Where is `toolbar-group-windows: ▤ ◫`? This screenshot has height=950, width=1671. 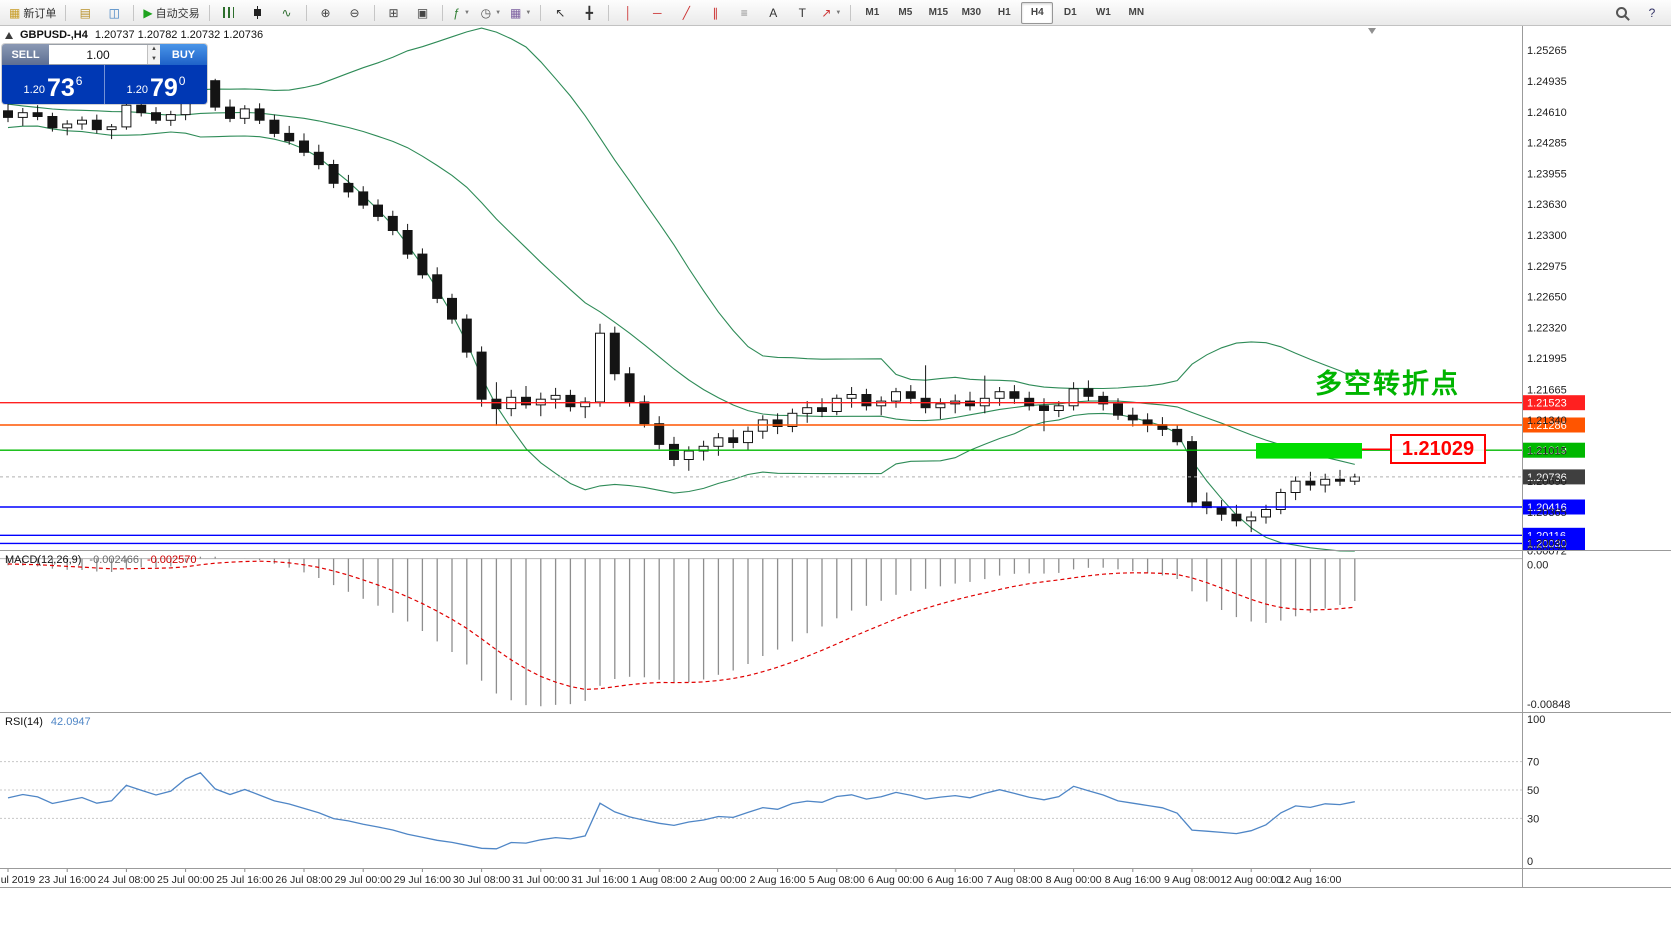 toolbar-group-windows: ▤ ◫ is located at coordinates (99, 13).